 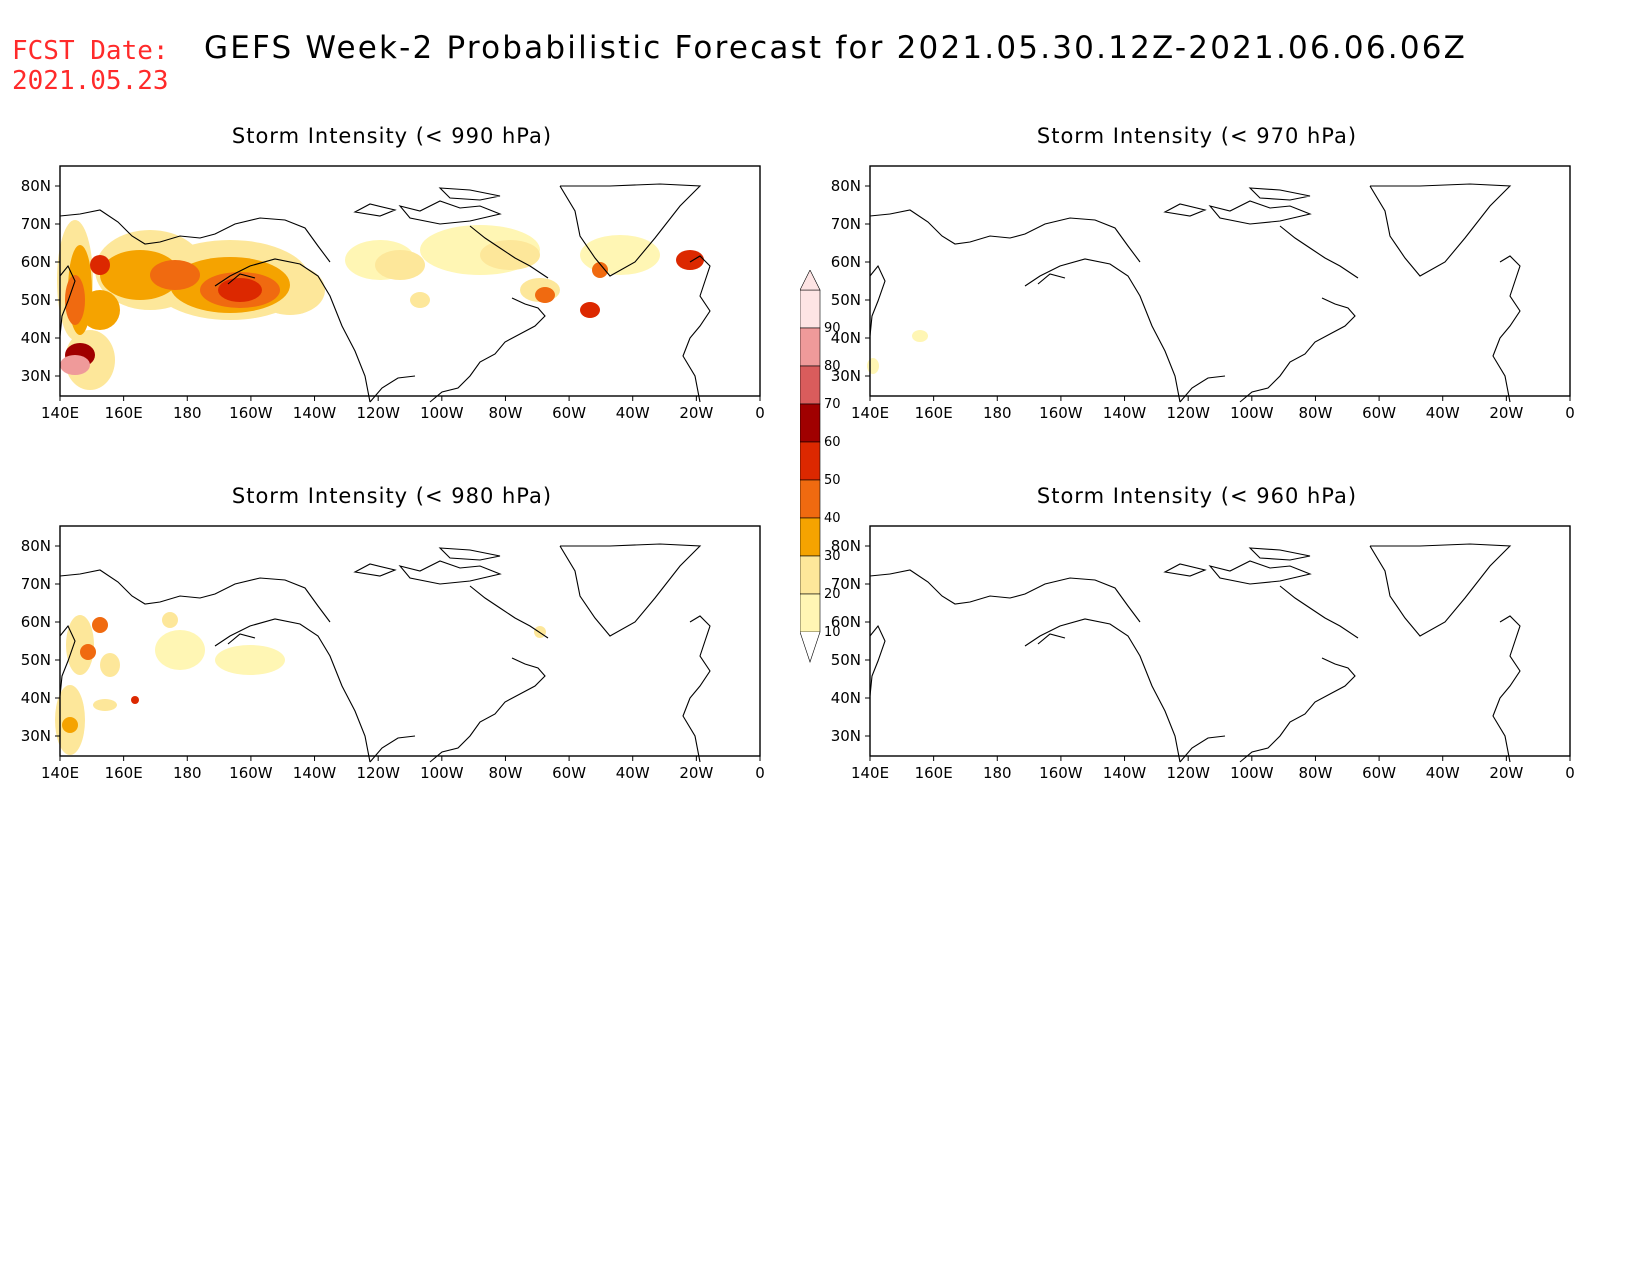 I want to click on lat-tick-label: 60N, so click(x=36, y=262).